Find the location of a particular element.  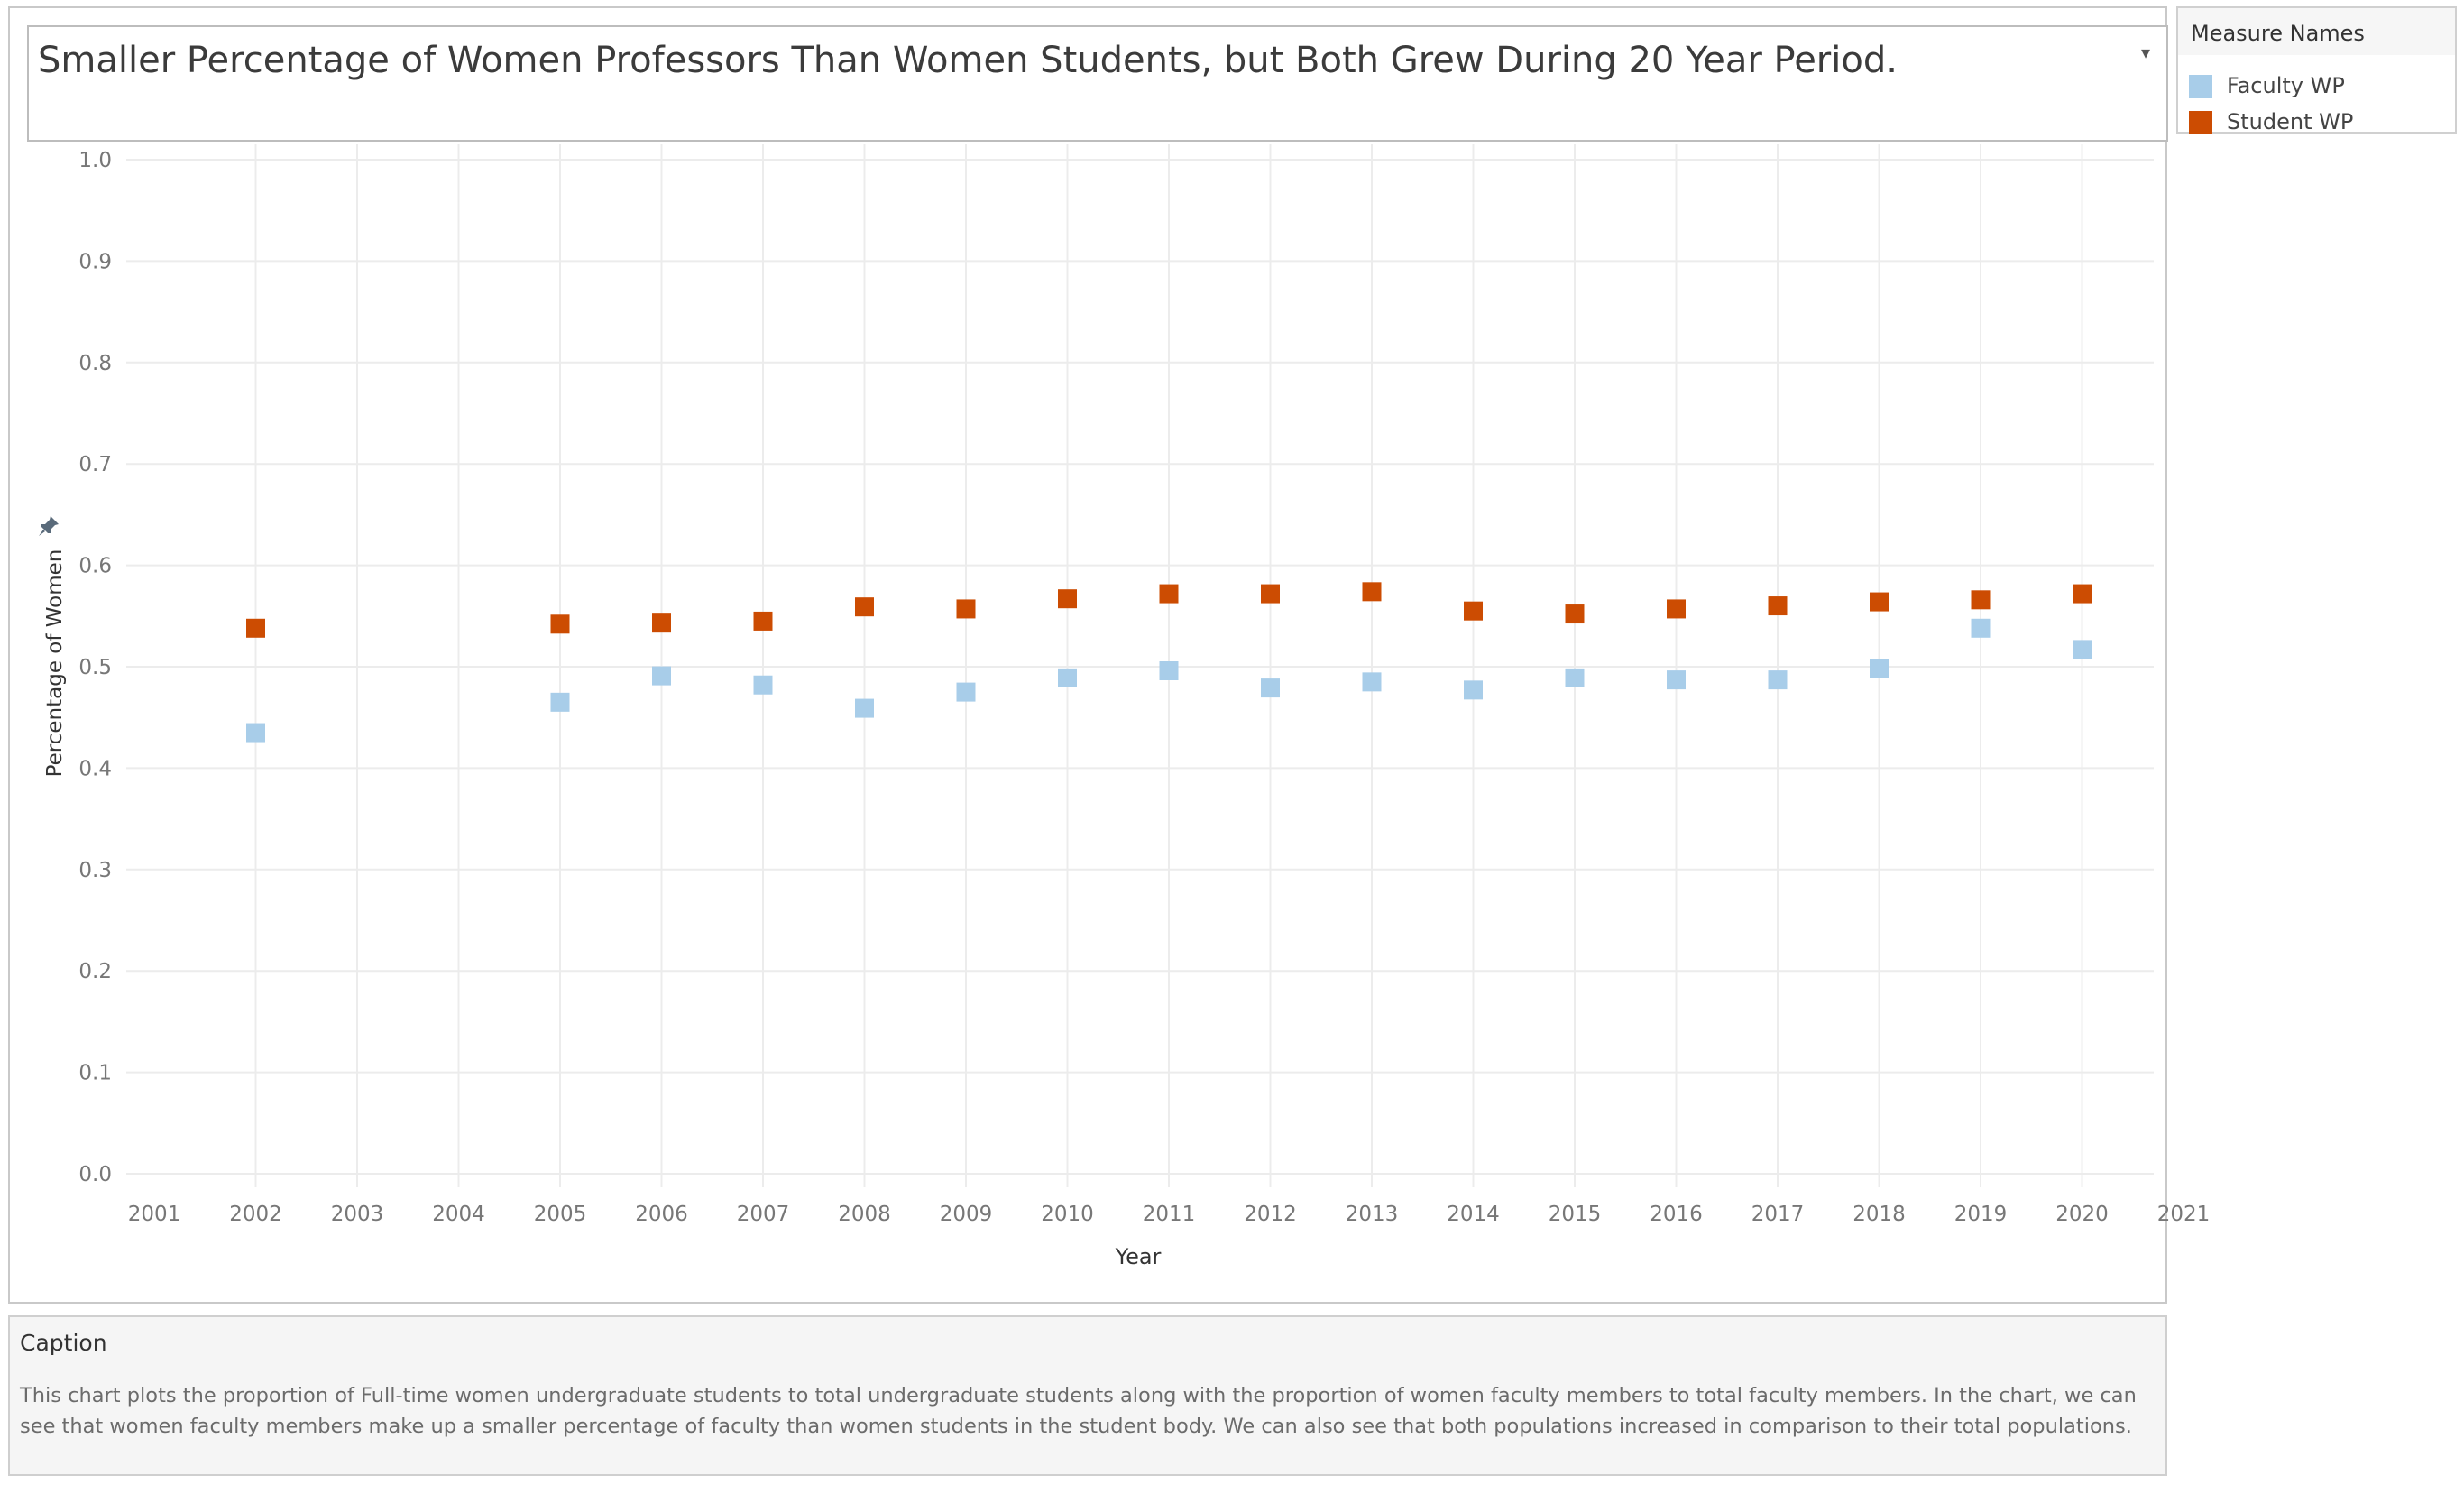

y-axis-label: Percentage of Women is located at coordinates (55, 664).